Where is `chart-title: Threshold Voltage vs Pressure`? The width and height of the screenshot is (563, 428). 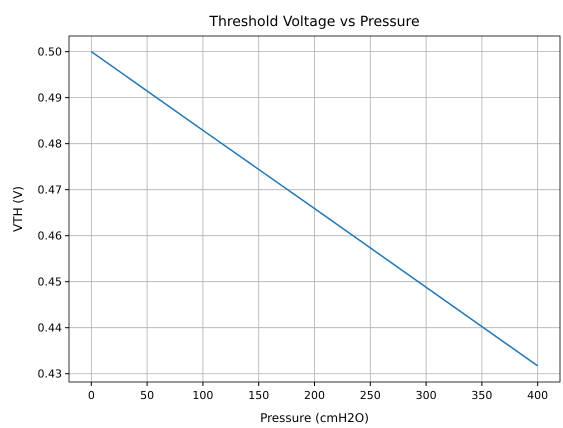
chart-title: Threshold Voltage vs Pressure is located at coordinates (314, 22).